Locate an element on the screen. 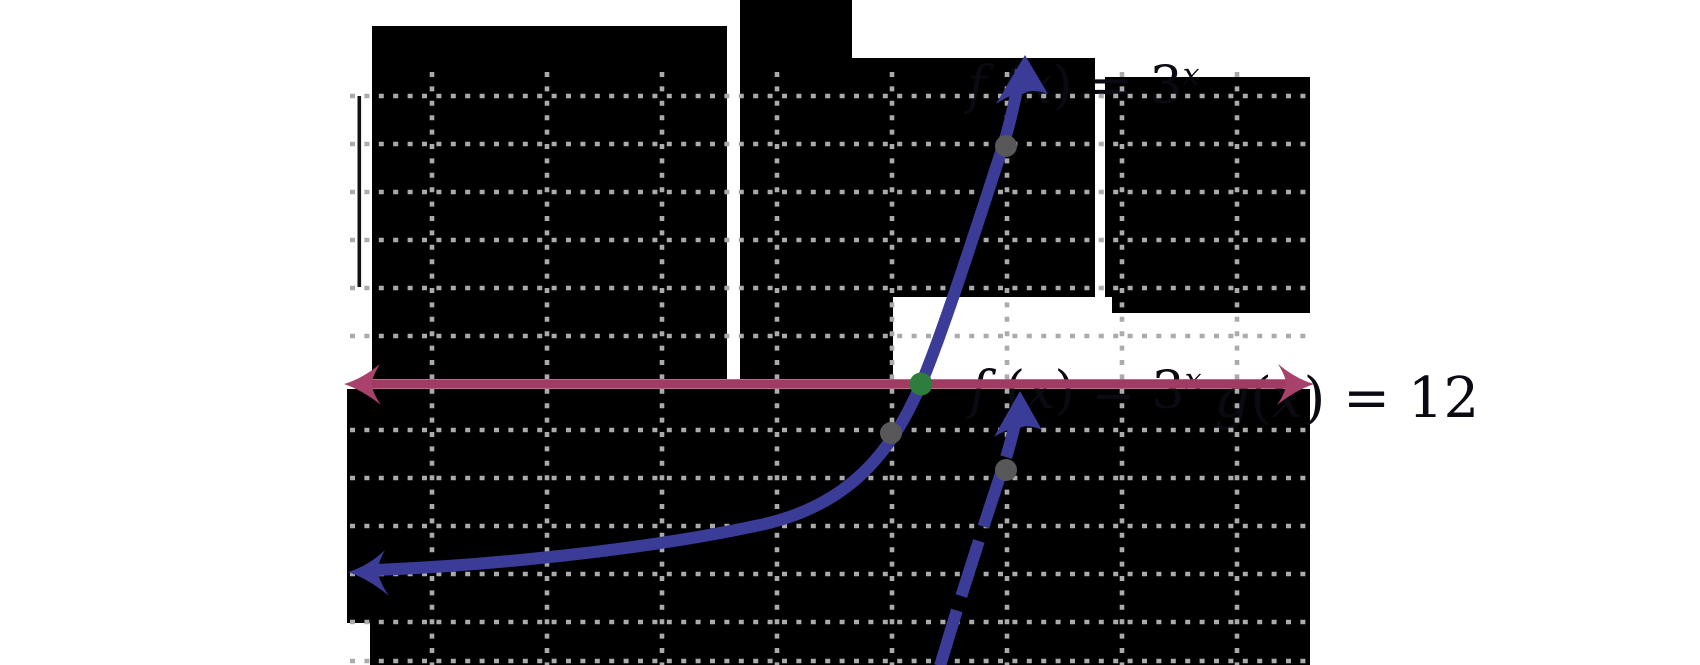  patch-top-label is located at coordinates (983, 29).